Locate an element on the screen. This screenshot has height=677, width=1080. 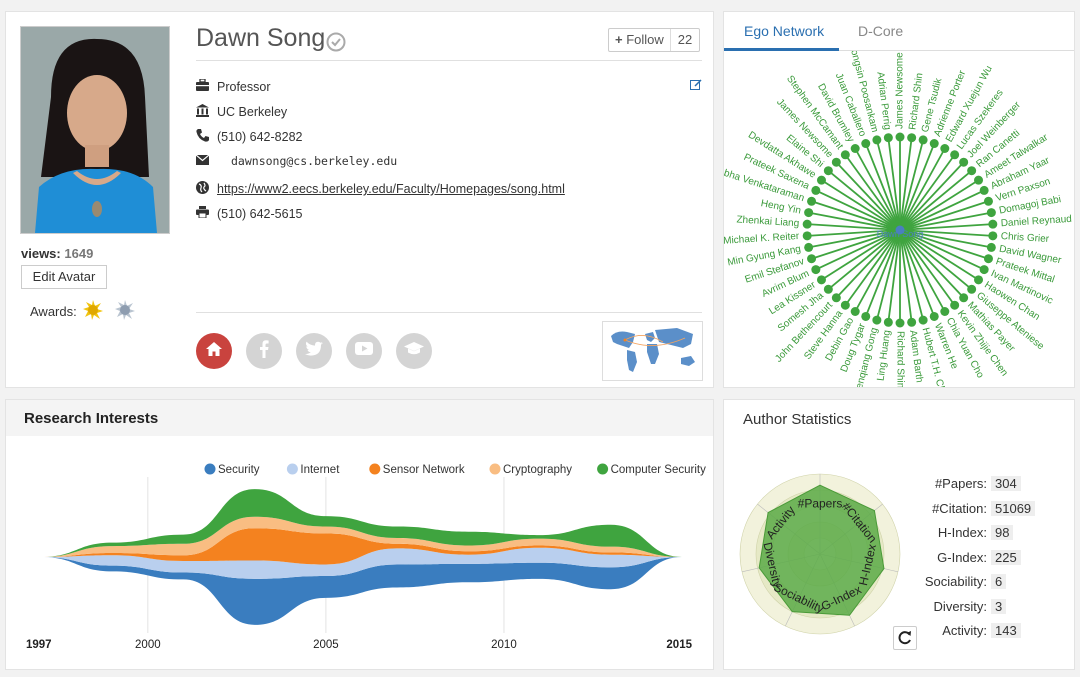
ego-node-label: Michael K. Reiter is located at coordinates (762, 239).